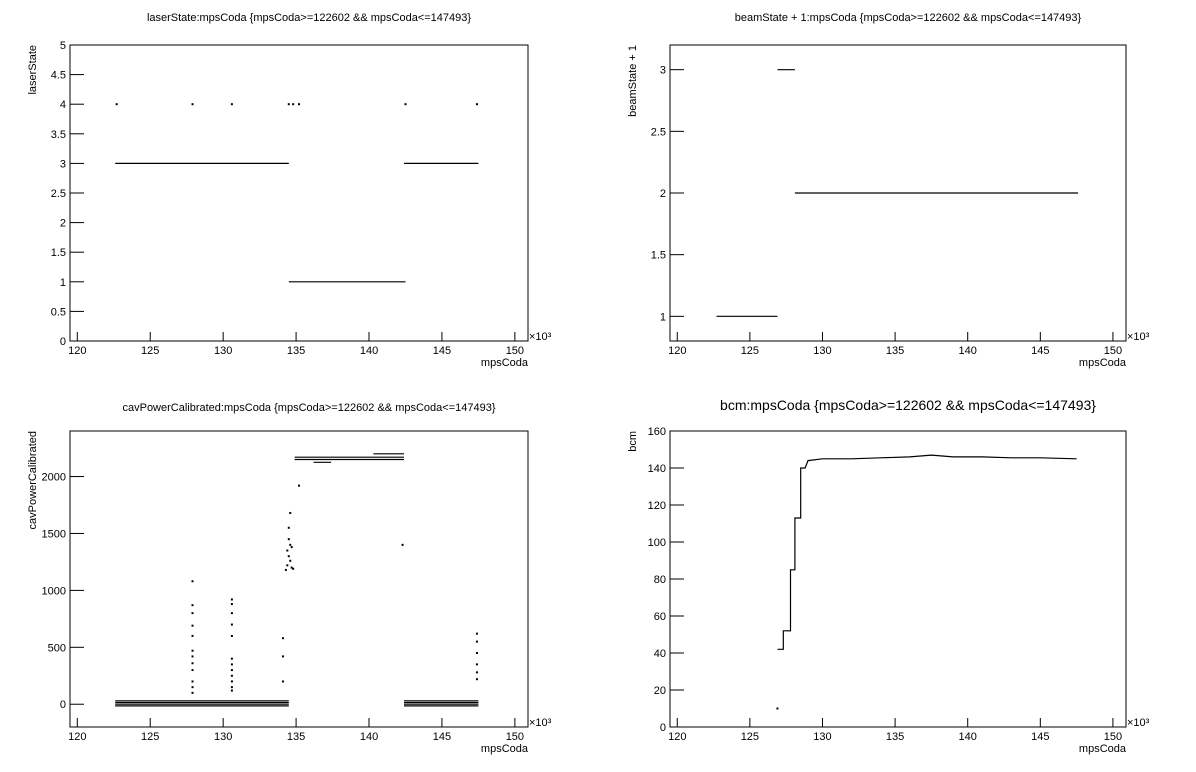 The height and width of the screenshot is (772, 1196). I want to click on y-tick-label: 4, so click(63, 105).